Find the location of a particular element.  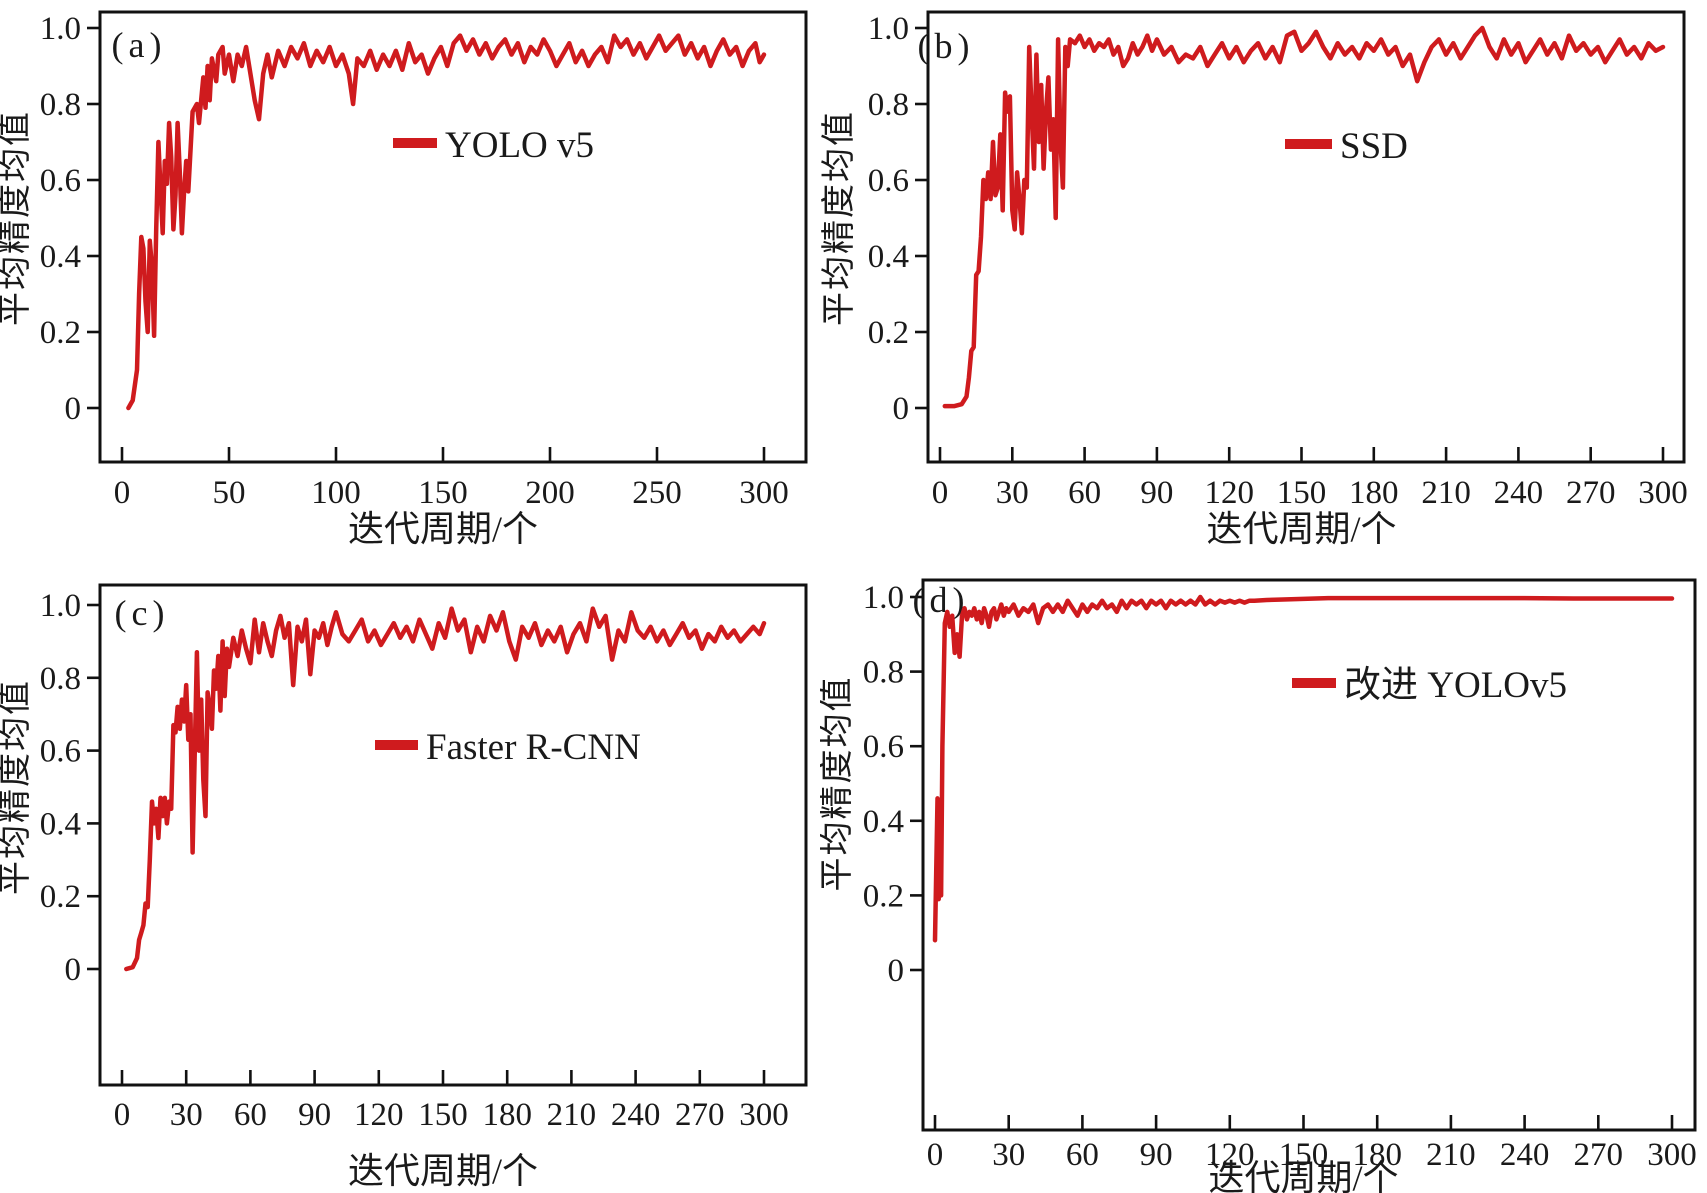

legend-label: Faster R-CNN is located at coordinates (533, 747).